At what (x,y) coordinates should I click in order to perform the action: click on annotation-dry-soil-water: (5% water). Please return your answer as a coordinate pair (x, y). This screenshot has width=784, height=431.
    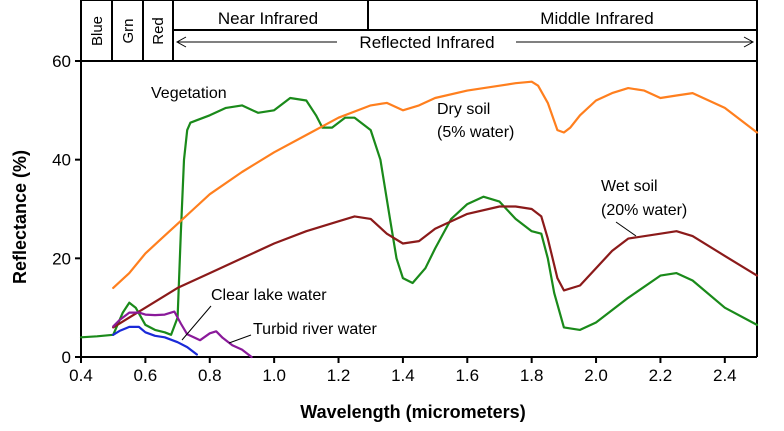
    Looking at the image, I should click on (475, 132).